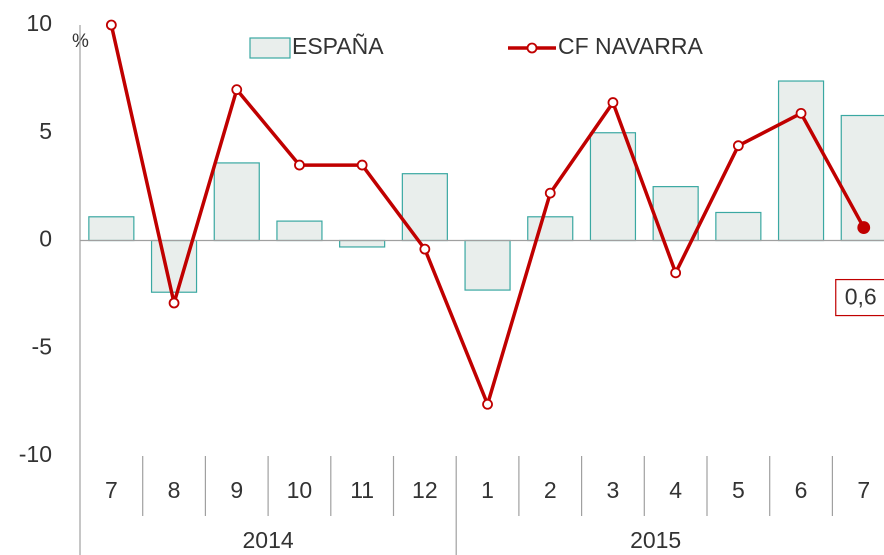  Describe the element at coordinates (425, 490) in the screenshot. I see `x-tick-label: 12` at that location.